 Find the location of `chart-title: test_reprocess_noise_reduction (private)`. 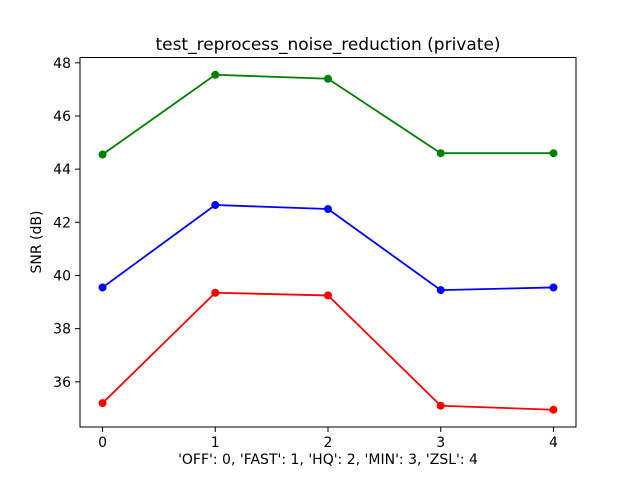

chart-title: test_reprocess_noise_reduction (private) is located at coordinates (328, 45).